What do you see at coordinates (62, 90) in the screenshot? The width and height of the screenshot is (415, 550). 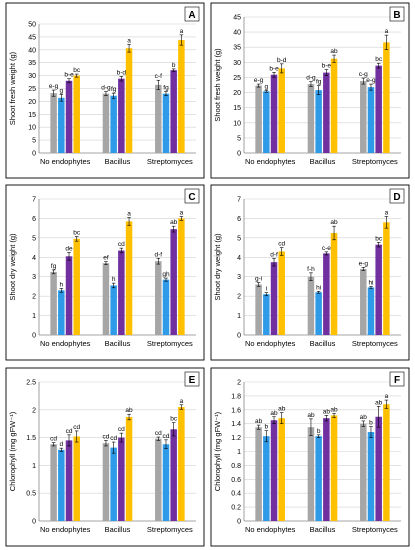 I see `significance-label: g` at bounding box center [62, 90].